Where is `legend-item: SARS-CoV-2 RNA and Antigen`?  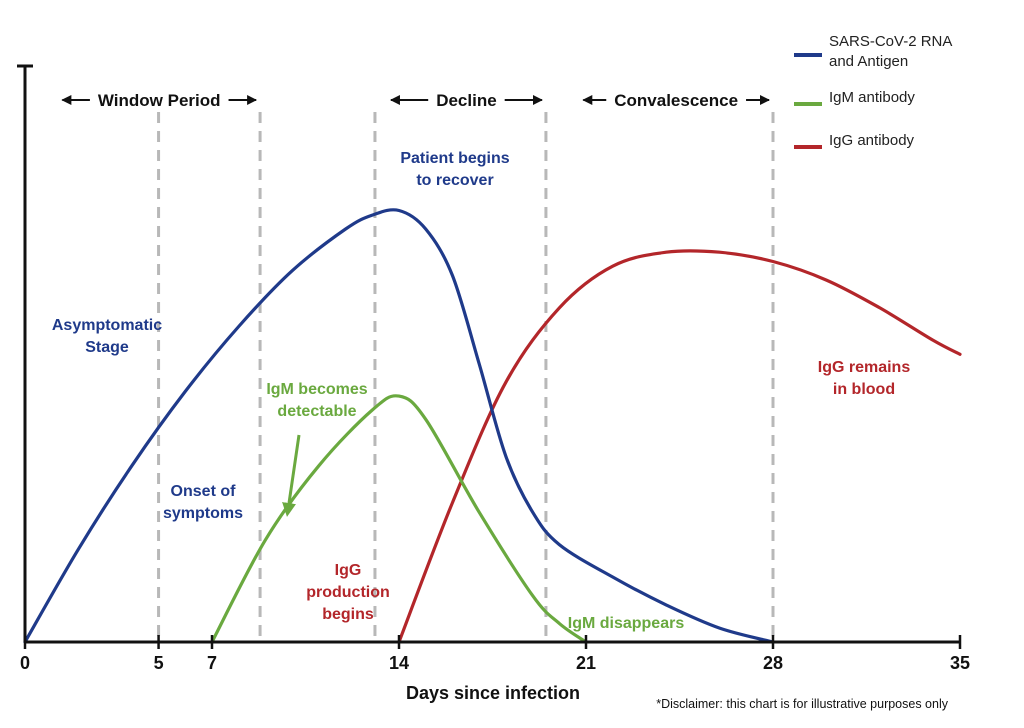
legend-item: SARS-CoV-2 RNA and Antigen is located at coordinates (873, 51).